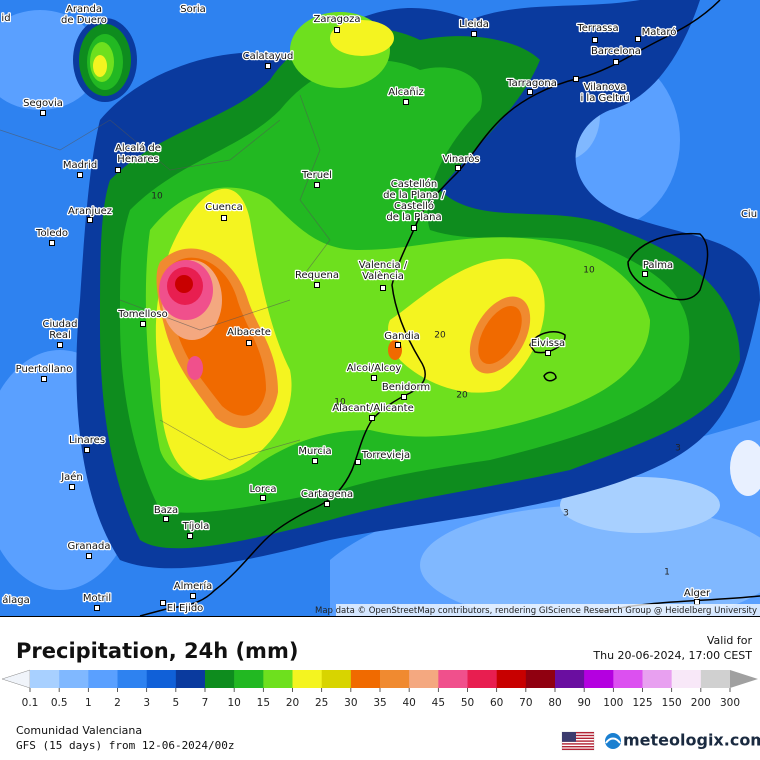 The height and width of the screenshot is (760, 760). I want to click on city-label: Almería, so click(193, 586).